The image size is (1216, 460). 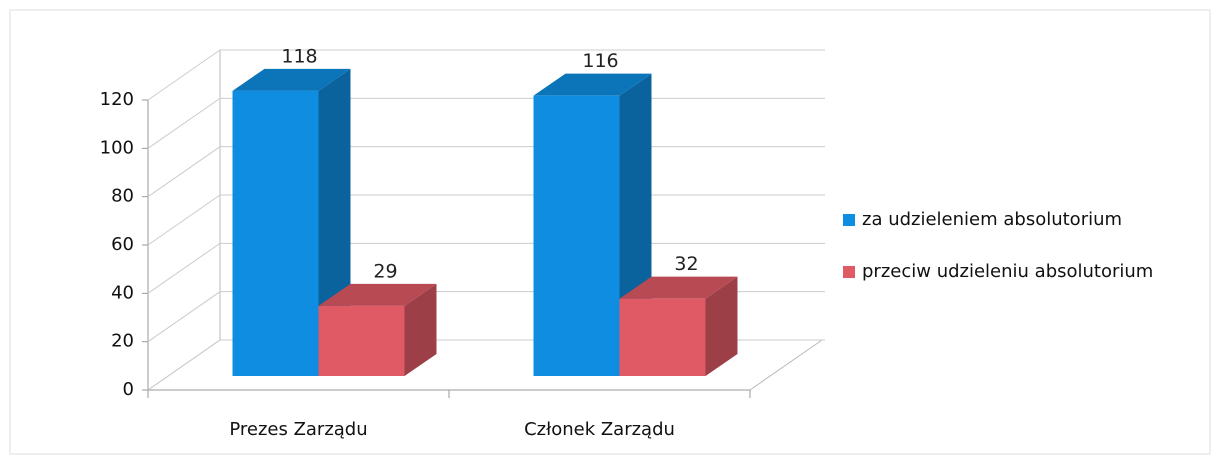 I want to click on y-tick-label: 100, so click(x=117, y=147).